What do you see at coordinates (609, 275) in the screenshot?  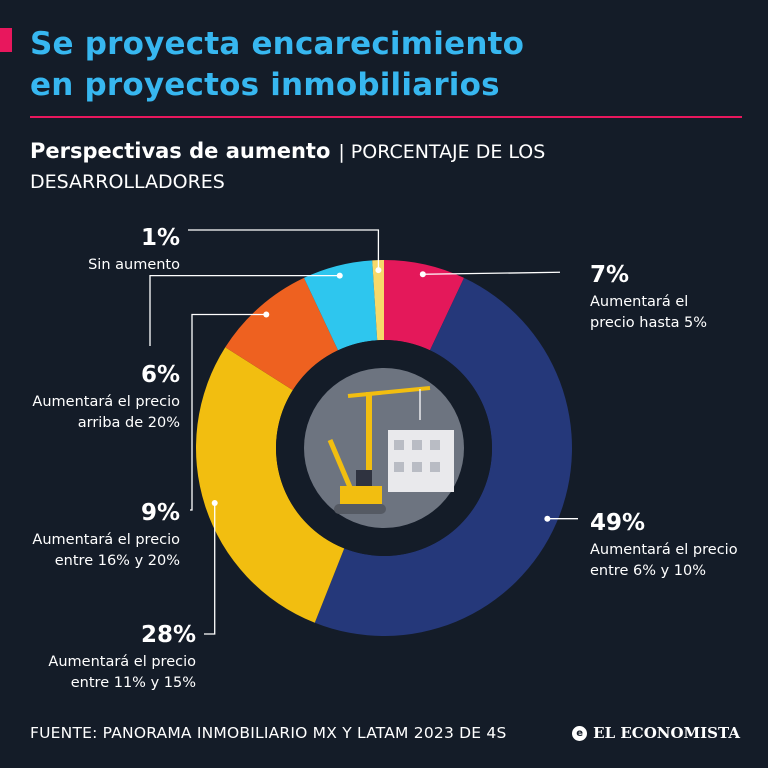 I see `slice-percentage: 7%` at bounding box center [609, 275].